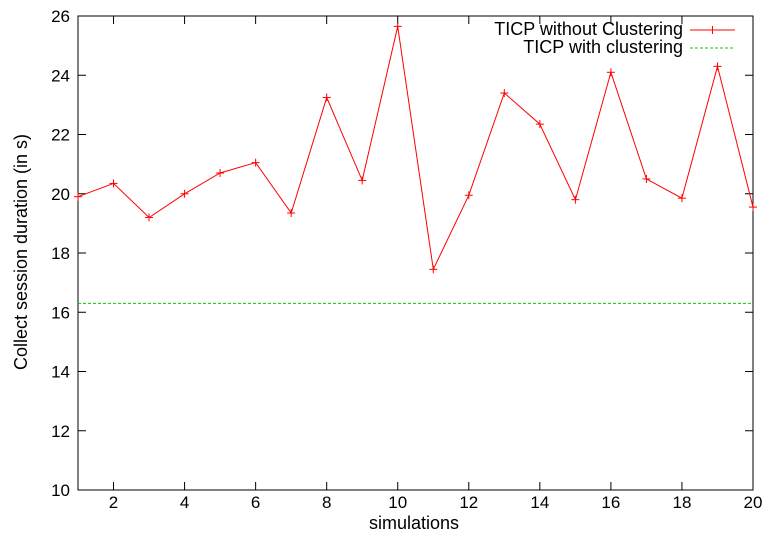 This screenshot has height=538, width=771. I want to click on y-tick-label: 24, so click(60, 75).